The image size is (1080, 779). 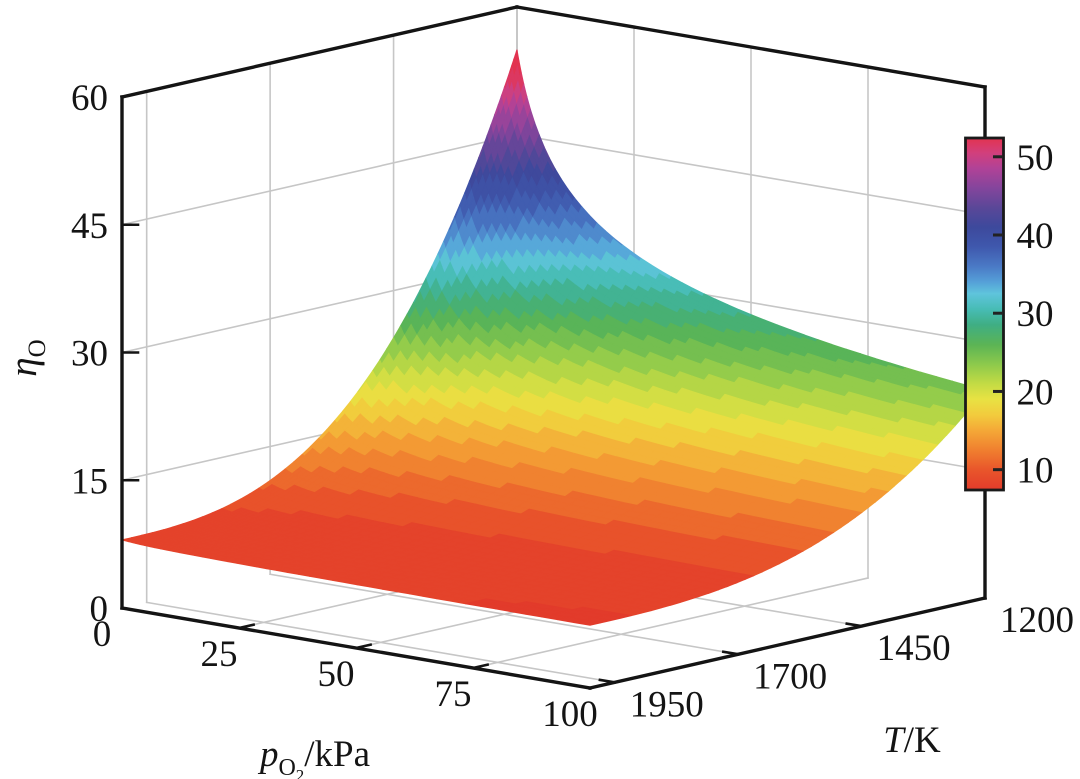 I want to click on x-axis-title-text: /kPa, so click(x=337, y=754).